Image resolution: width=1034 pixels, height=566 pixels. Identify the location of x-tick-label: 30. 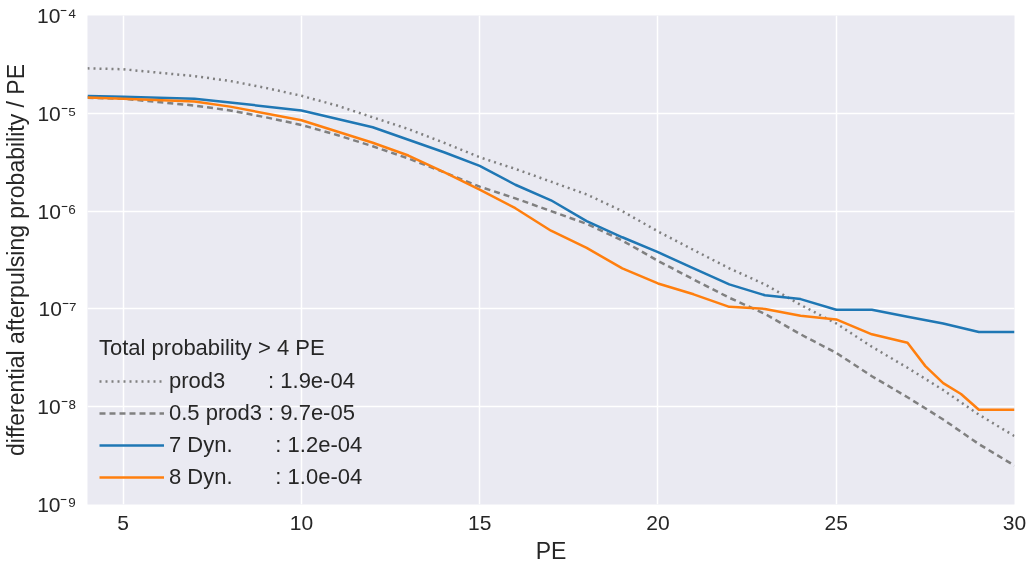
(1014, 522).